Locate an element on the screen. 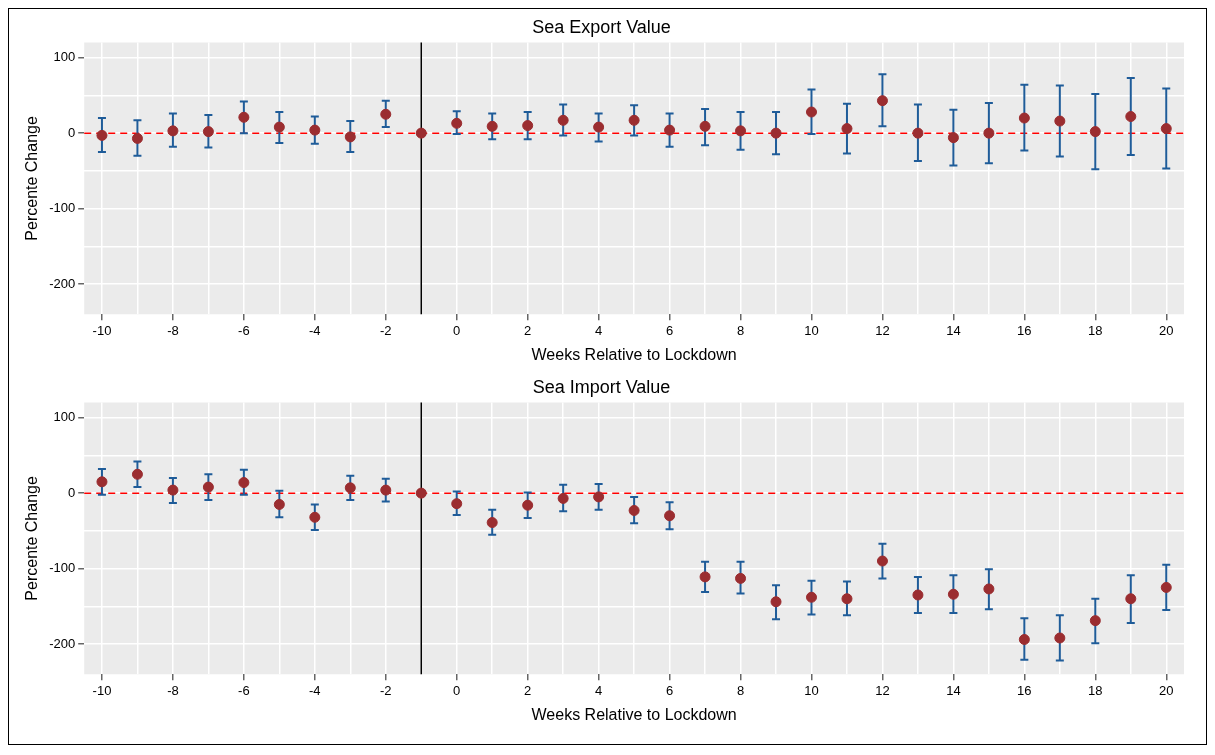 The image size is (1215, 755). chart-title: Sea Export Value is located at coordinates (601, 26).